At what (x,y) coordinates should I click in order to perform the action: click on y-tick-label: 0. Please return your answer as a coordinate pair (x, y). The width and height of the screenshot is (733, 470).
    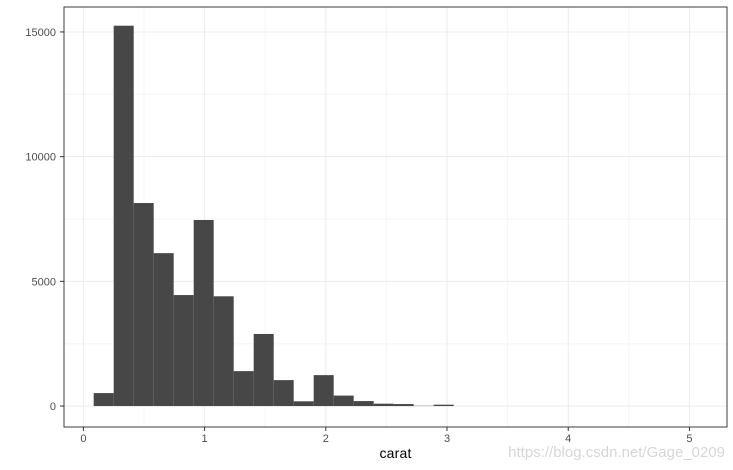
    Looking at the image, I should click on (53, 407).